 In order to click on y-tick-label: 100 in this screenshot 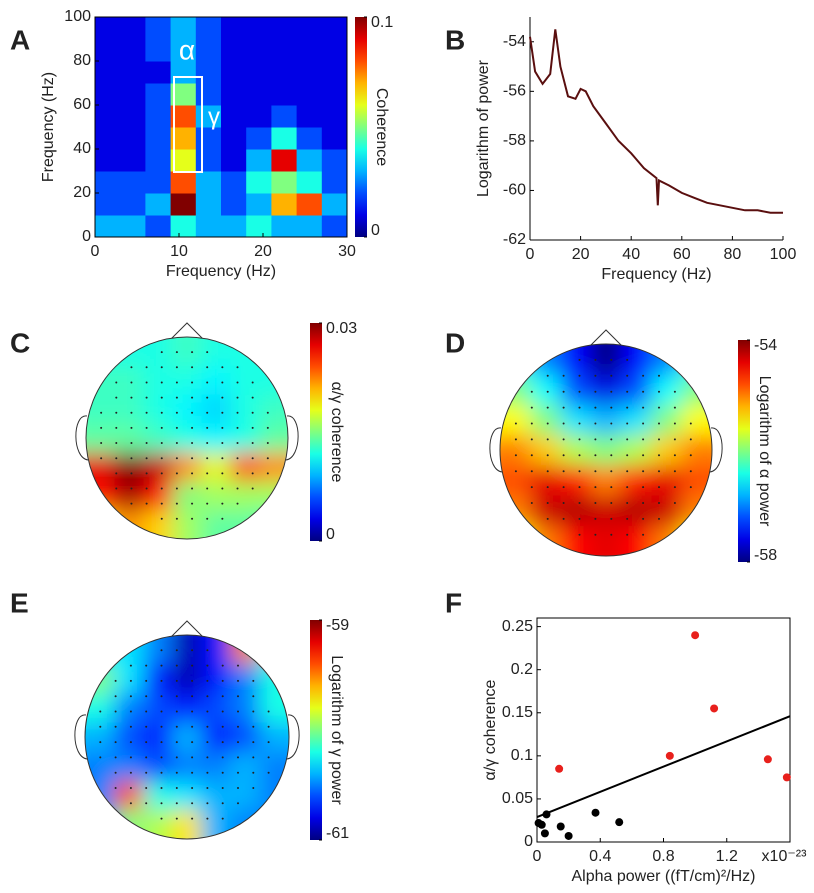, I will do `click(77, 16)`.